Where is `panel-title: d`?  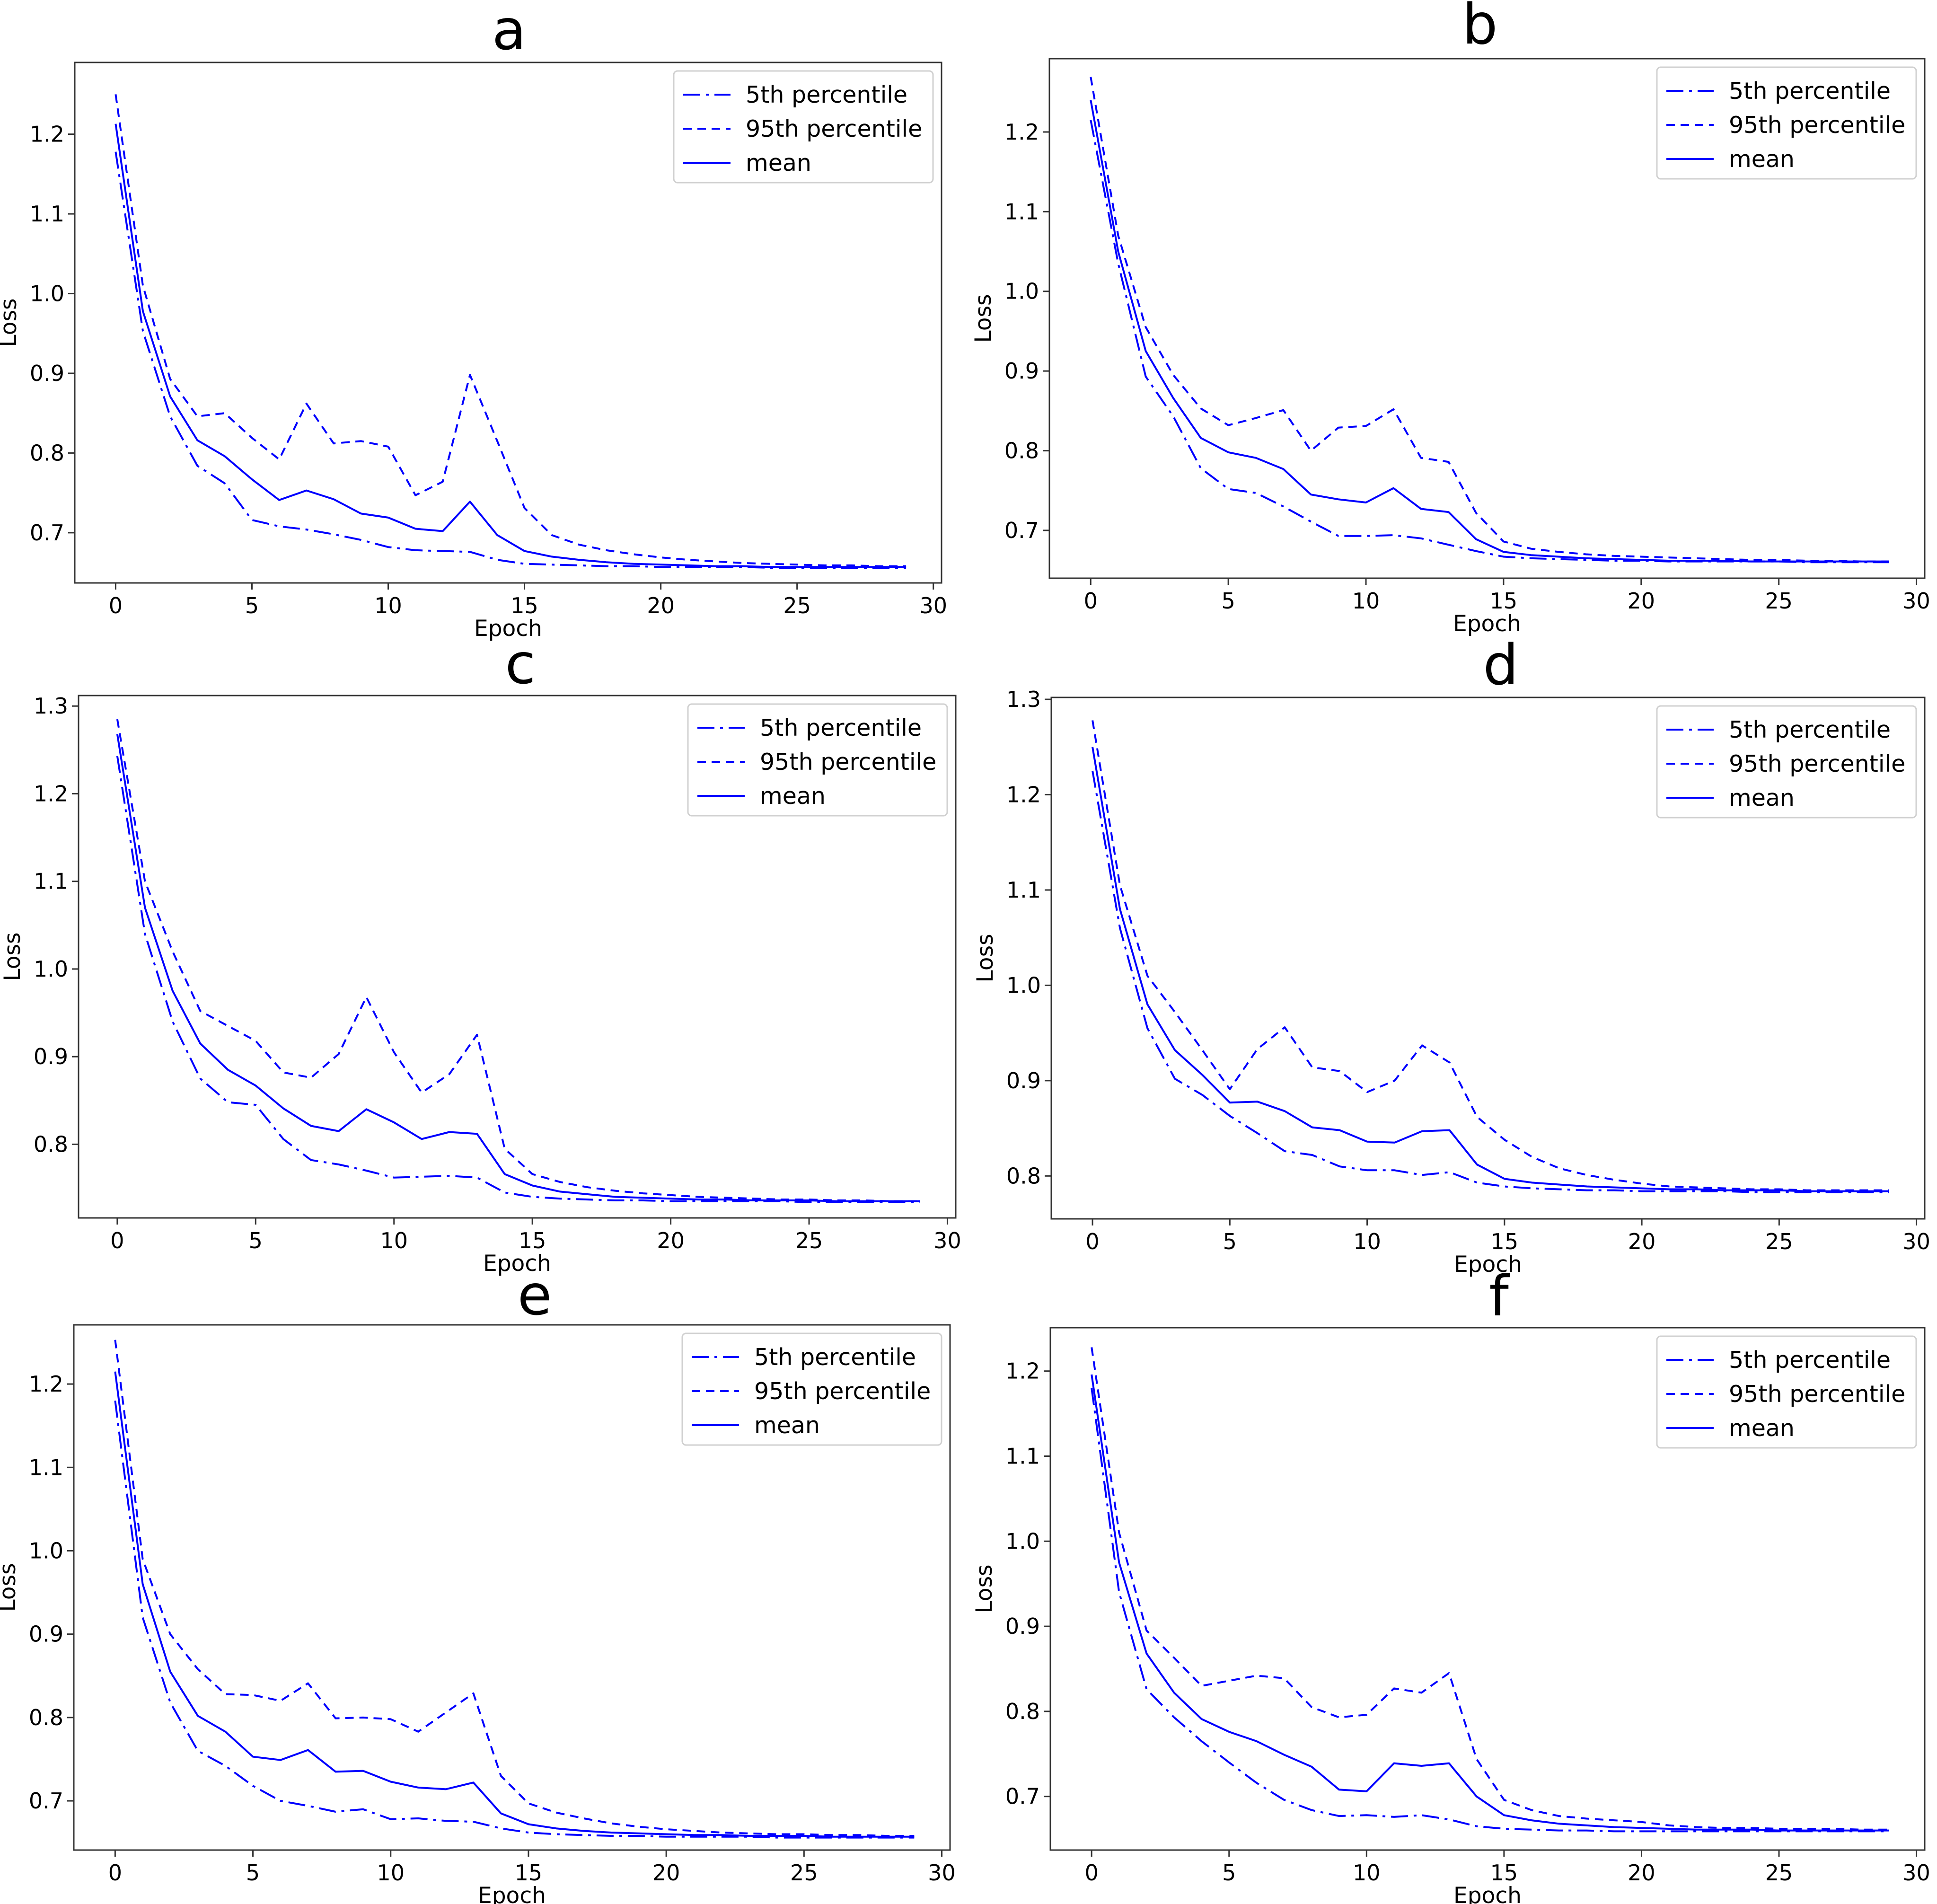 panel-title: d is located at coordinates (1501, 664).